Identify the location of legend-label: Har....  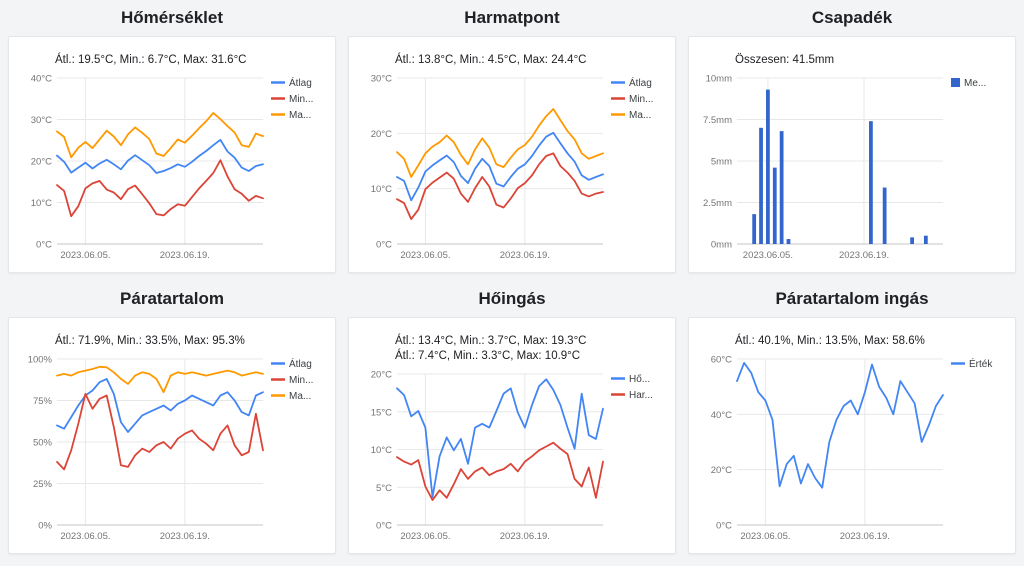
(641, 395).